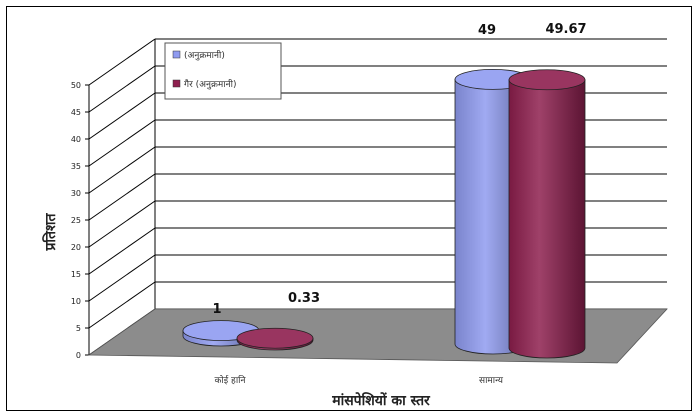  Describe the element at coordinates (487, 30) in the screenshot. I see `data-label: 49` at that location.